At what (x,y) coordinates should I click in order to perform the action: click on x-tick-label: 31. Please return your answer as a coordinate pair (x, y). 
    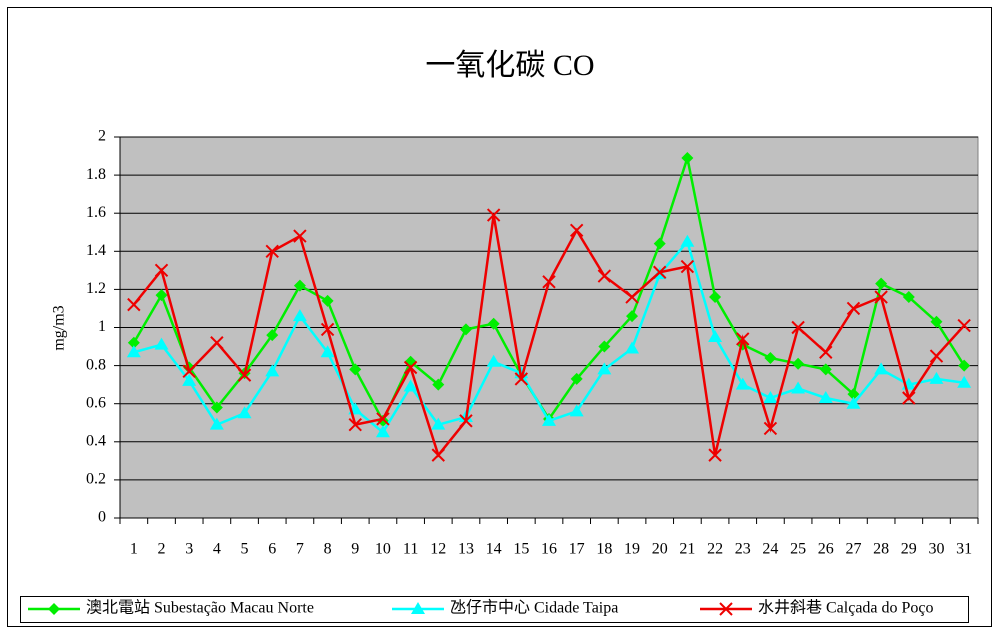
    Looking at the image, I should click on (964, 549).